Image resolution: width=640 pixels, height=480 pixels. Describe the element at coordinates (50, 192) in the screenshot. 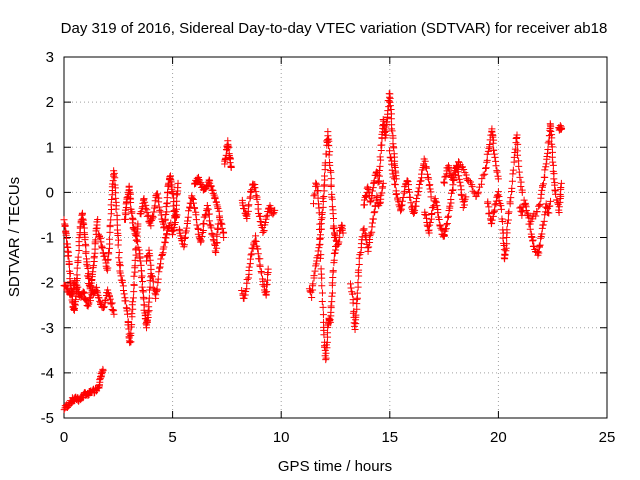

I see `y-tick-label: 0` at that location.